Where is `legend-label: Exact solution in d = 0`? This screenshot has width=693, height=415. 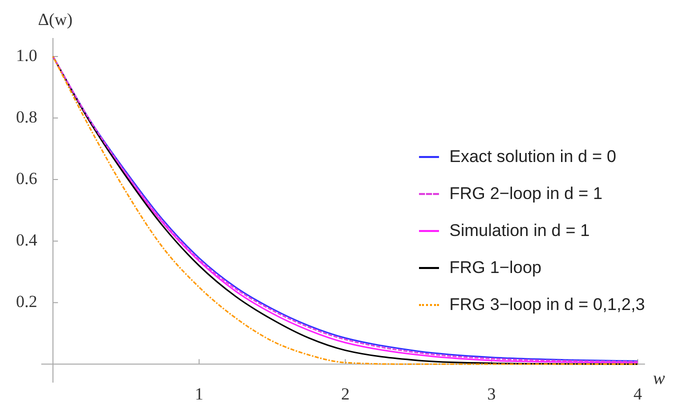
legend-label: Exact solution in d = 0 is located at coordinates (532, 156).